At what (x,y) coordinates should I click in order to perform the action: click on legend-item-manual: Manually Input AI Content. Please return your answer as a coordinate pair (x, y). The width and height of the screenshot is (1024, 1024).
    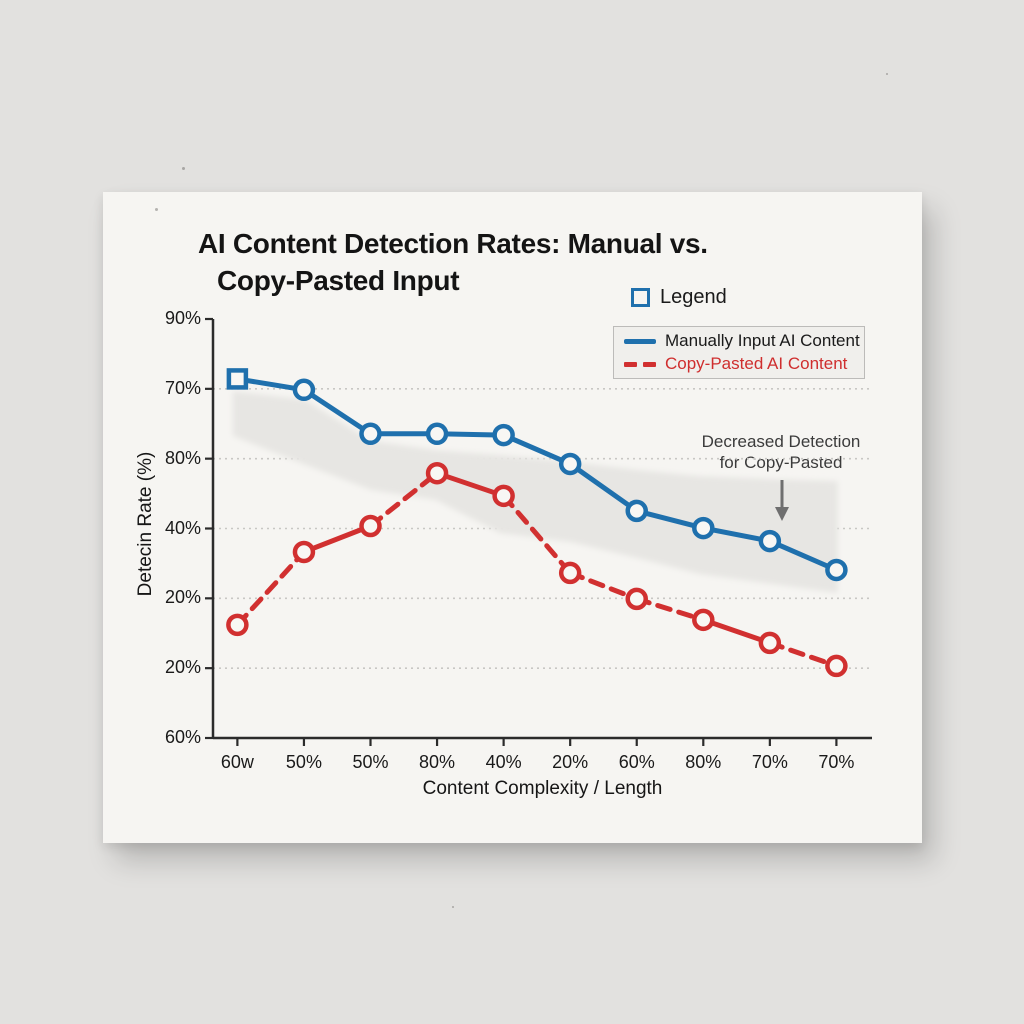
    Looking at the image, I should click on (742, 341).